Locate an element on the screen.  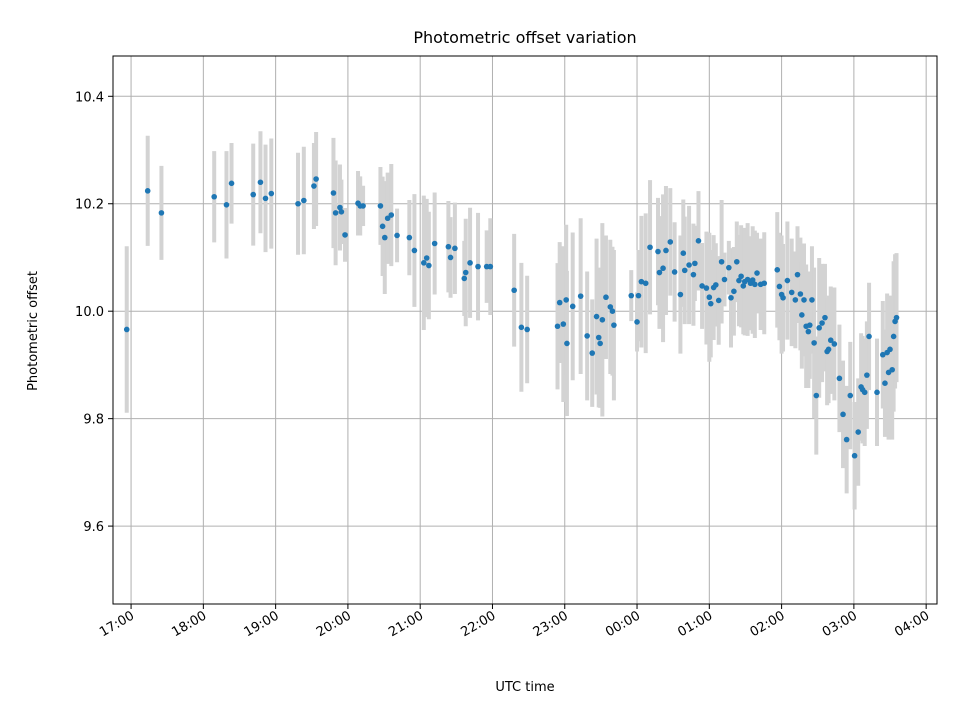
x-tick-label: 23:00 is located at coordinates (551, 624).